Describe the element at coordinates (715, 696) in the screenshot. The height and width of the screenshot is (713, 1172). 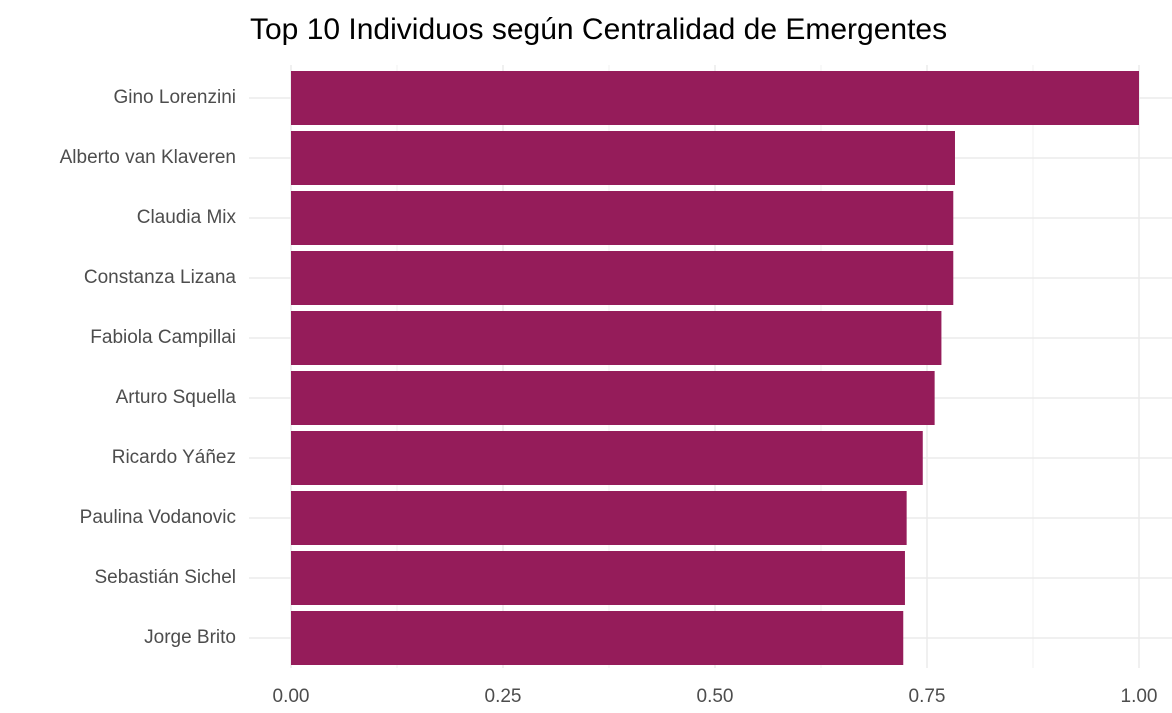
I see `x-tick-label: 0.50` at that location.